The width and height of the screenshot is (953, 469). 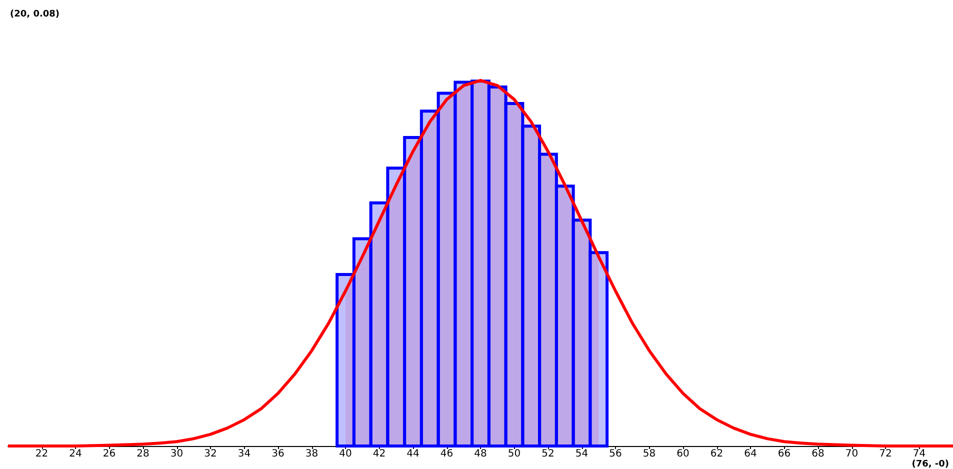 What do you see at coordinates (750, 454) in the screenshot?
I see `x-tick-label: 64` at bounding box center [750, 454].